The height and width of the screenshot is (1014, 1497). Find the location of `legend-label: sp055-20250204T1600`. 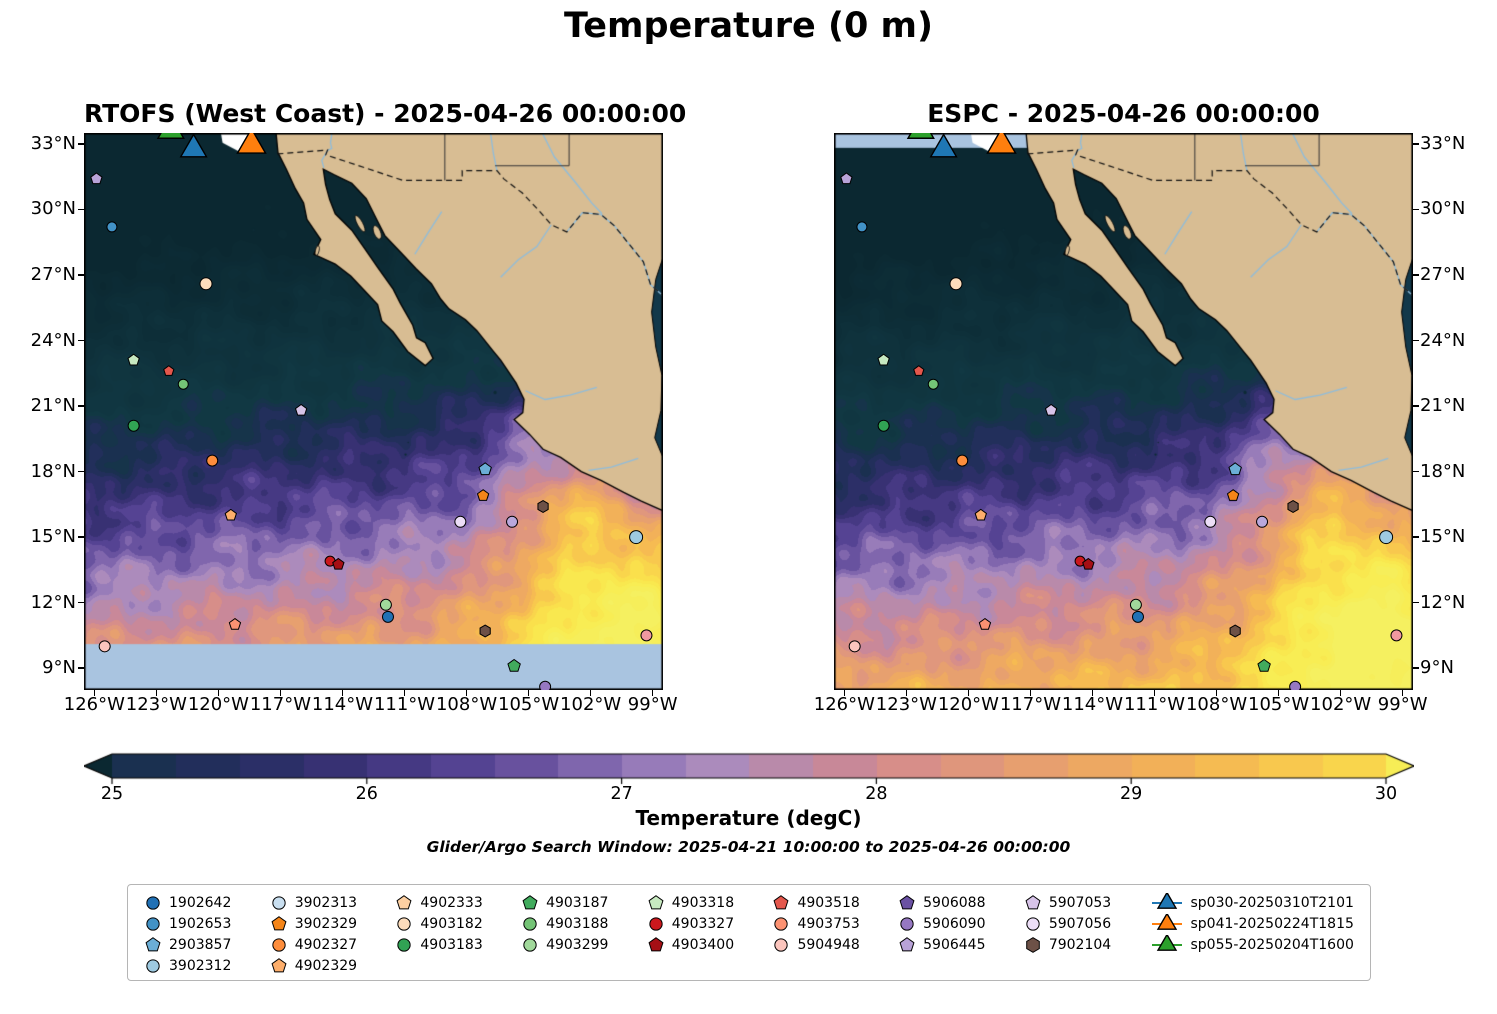

legend-label: sp055-20250204T1600 is located at coordinates (1272, 944).